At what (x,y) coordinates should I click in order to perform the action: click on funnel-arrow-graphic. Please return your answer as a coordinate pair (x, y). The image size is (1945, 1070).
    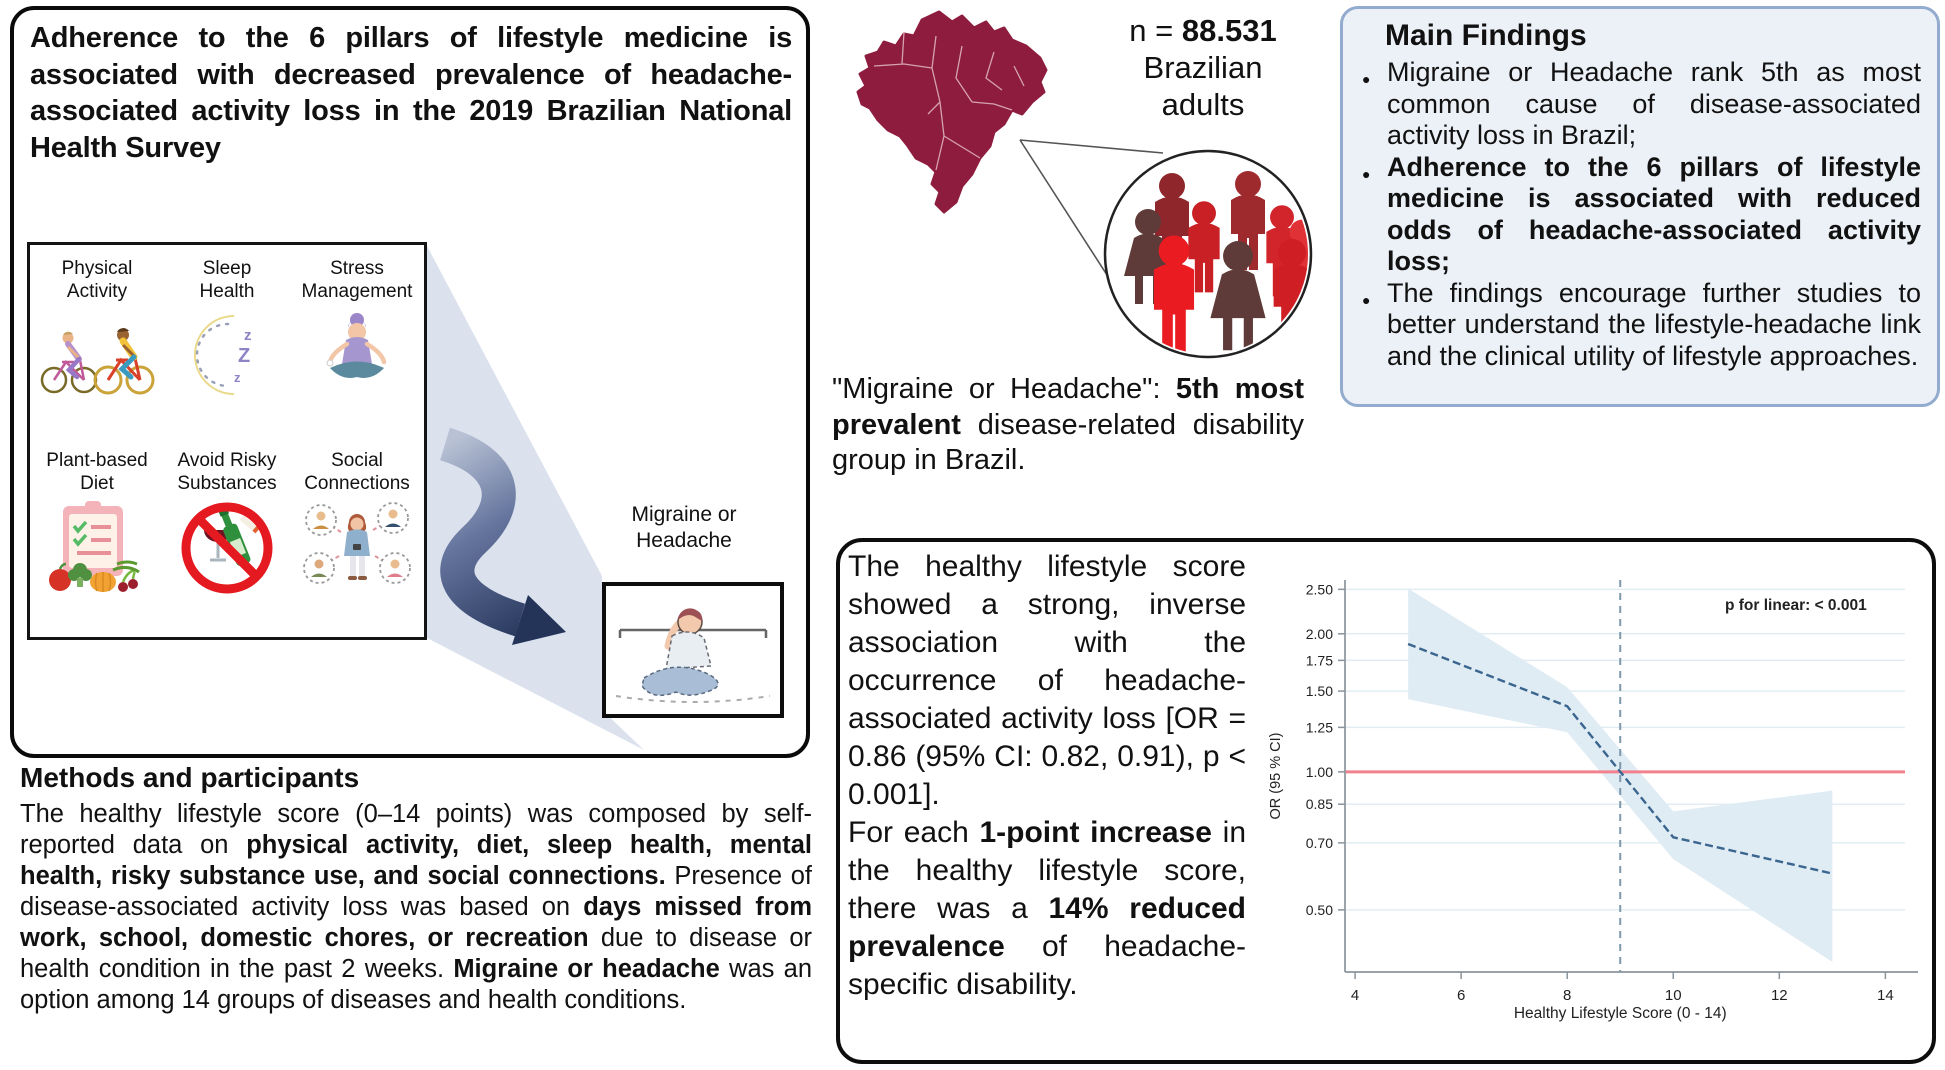
    Looking at the image, I should click on (535, 498).